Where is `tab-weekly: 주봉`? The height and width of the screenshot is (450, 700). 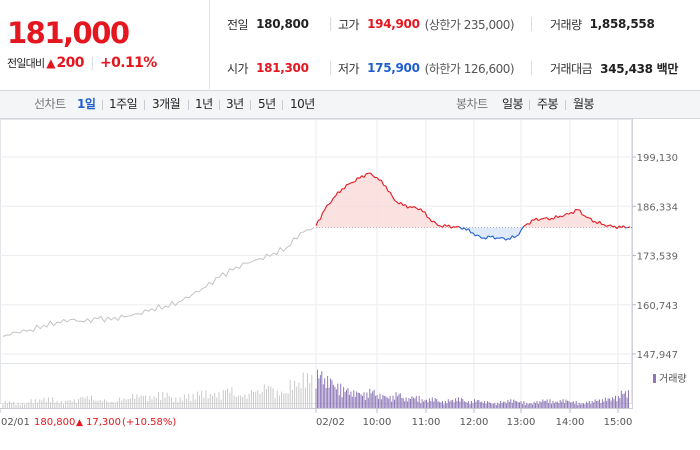 tab-weekly: 주봉 is located at coordinates (548, 104).